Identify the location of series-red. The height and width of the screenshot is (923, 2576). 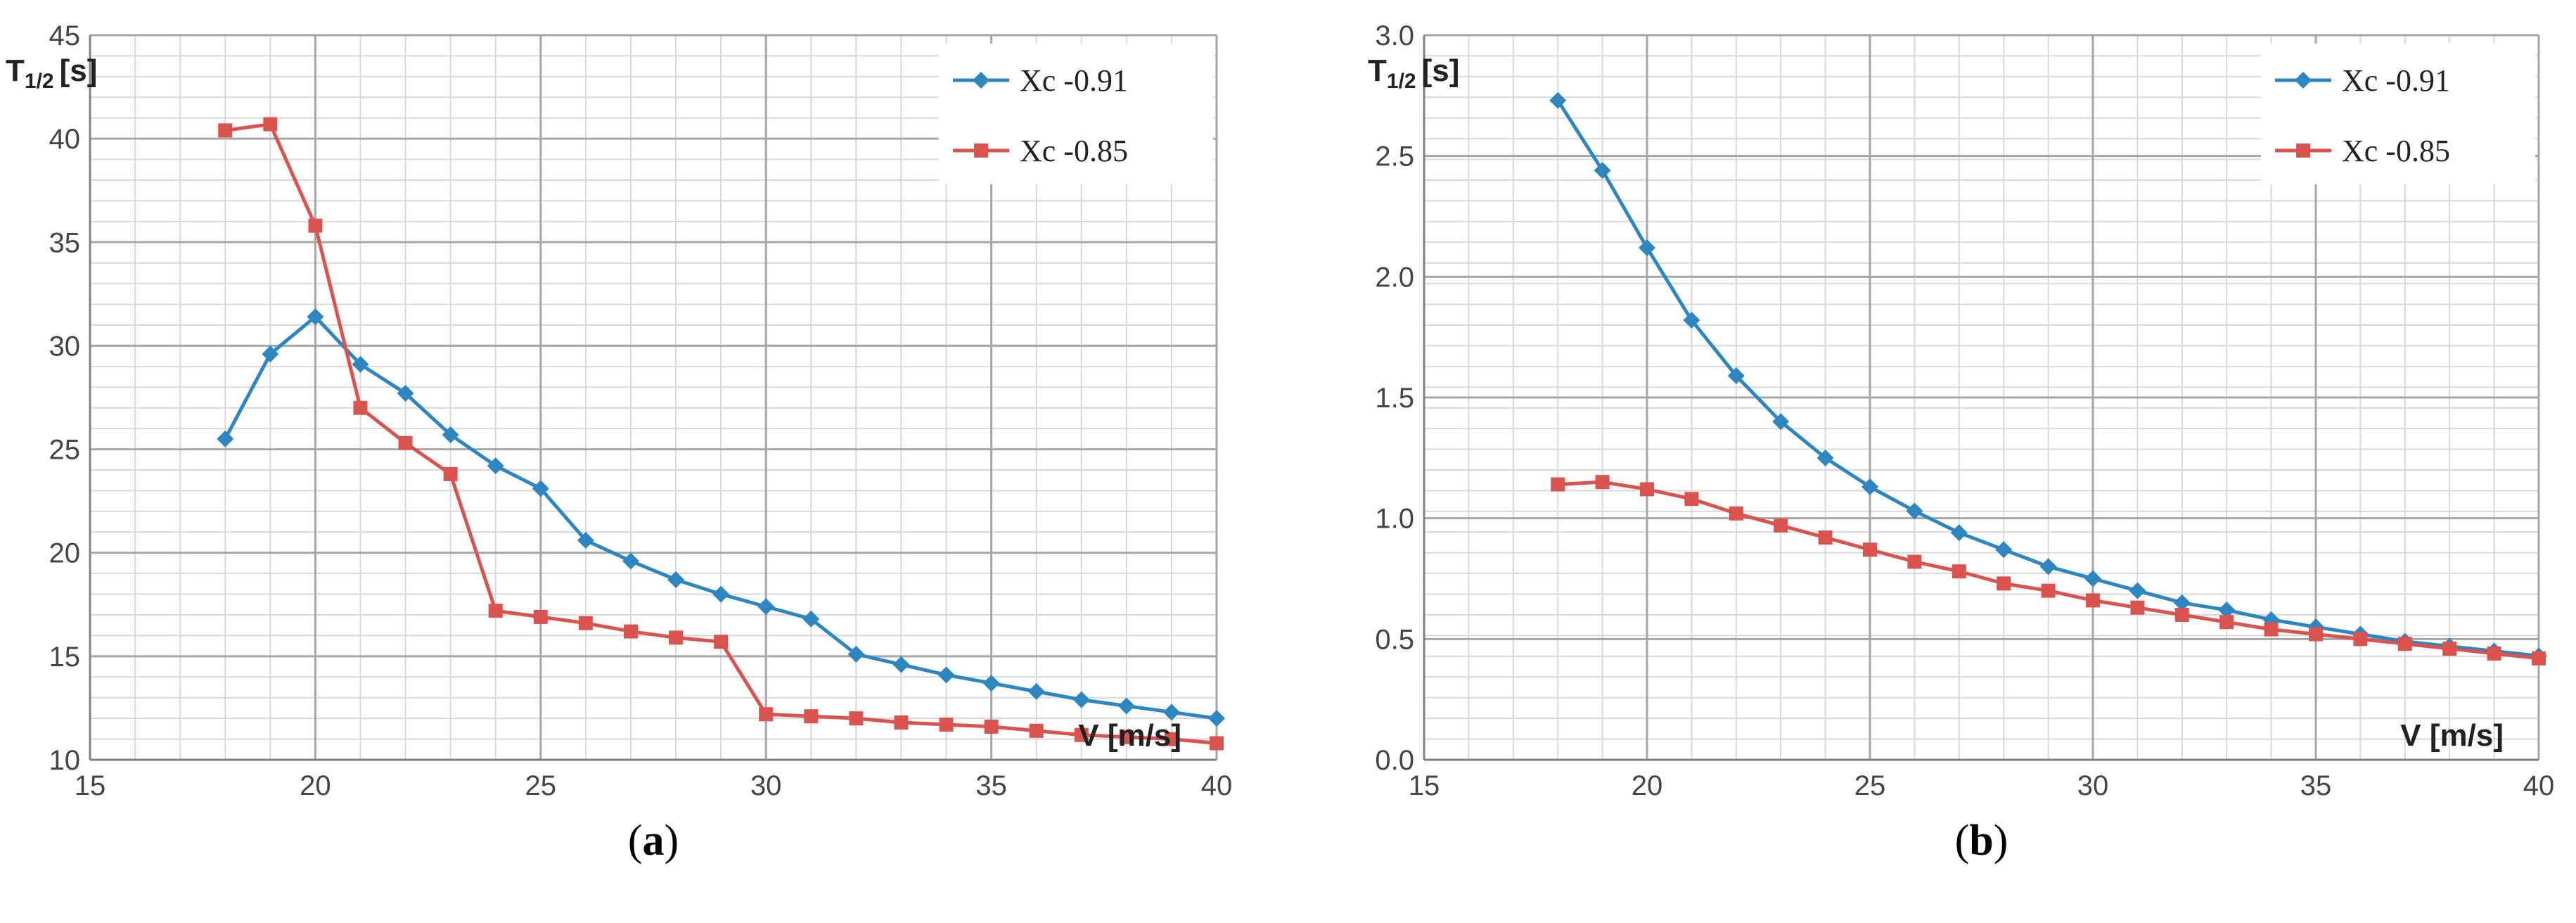
(2048, 570).